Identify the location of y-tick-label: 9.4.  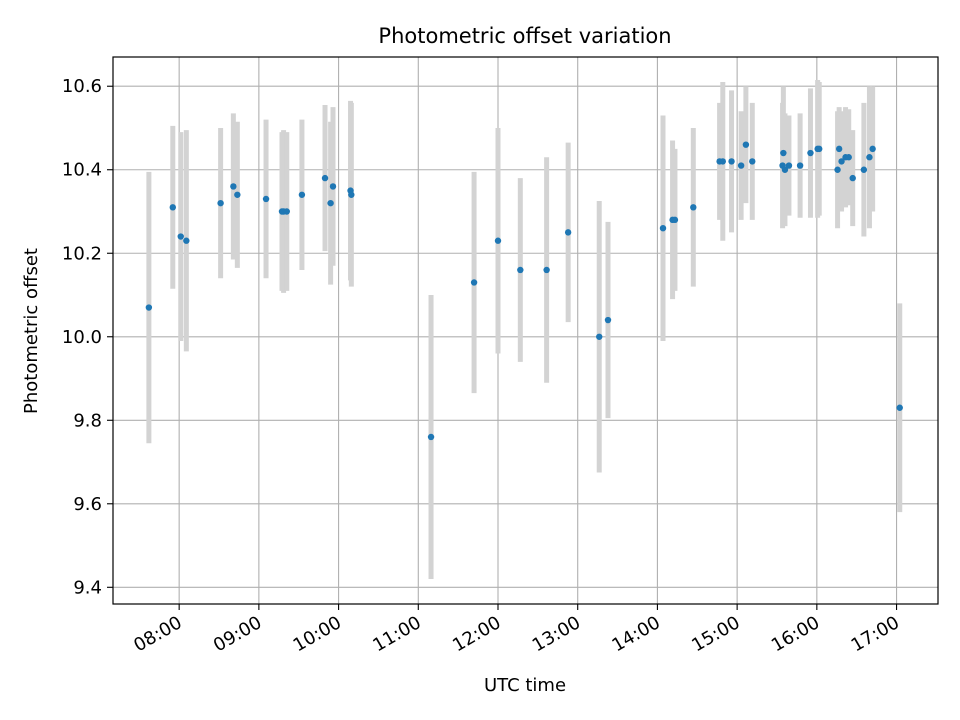
(87, 587).